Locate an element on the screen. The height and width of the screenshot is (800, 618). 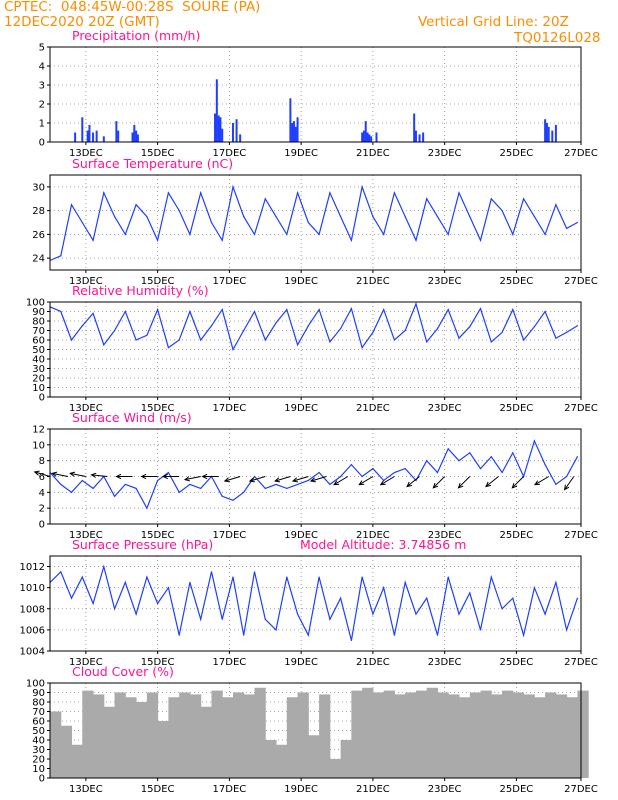
x-tick-label: 25DEC is located at coordinates (517, 662).